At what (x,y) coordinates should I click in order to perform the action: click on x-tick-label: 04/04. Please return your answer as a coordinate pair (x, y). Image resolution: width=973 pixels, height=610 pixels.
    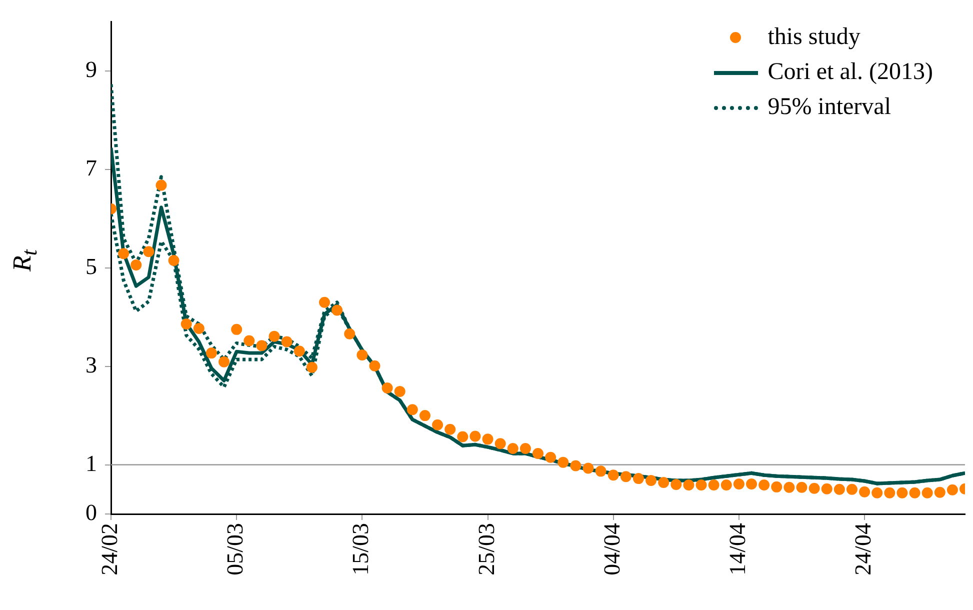
    Looking at the image, I should click on (611, 549).